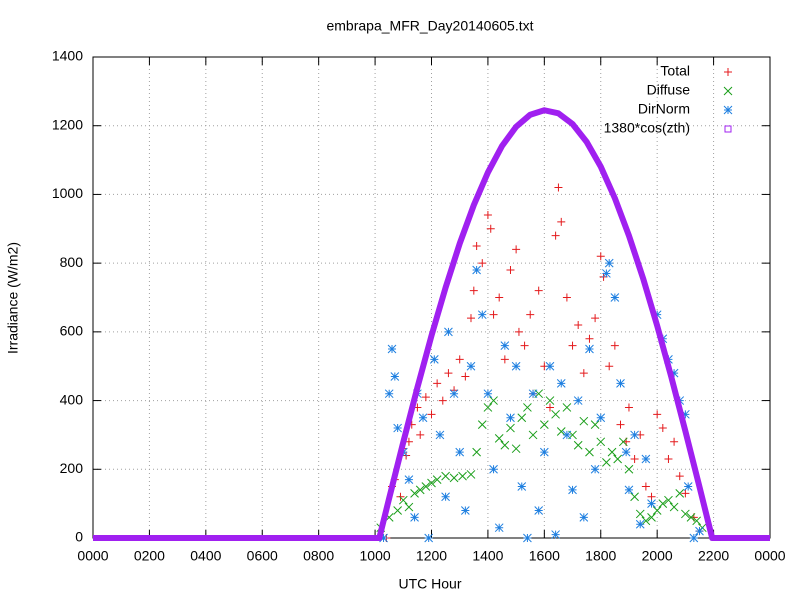 This screenshot has height=600, width=800. What do you see at coordinates (72, 468) in the screenshot?
I see `y-tick-label: 200` at bounding box center [72, 468].